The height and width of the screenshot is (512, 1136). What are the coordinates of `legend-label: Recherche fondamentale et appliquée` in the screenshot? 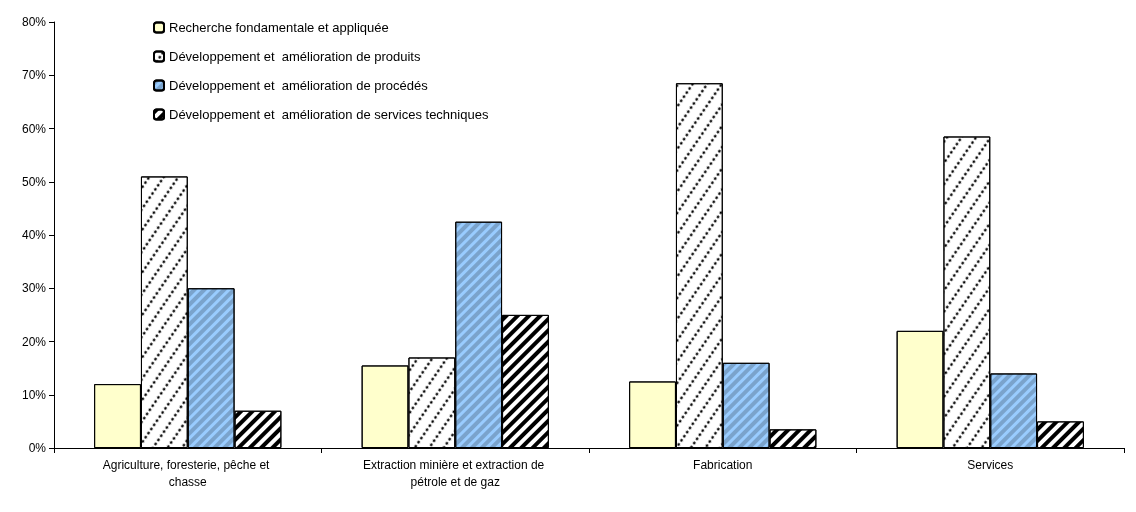 It's located at (279, 27).